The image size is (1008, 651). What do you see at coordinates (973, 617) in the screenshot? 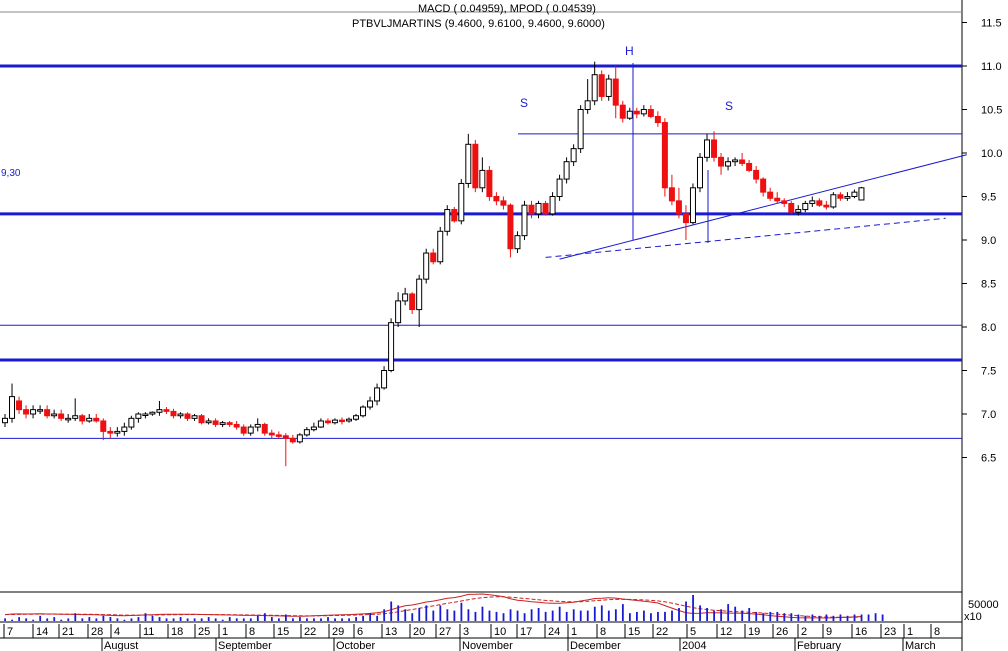
I see `volume-multiplier-label: x10` at bounding box center [973, 617].